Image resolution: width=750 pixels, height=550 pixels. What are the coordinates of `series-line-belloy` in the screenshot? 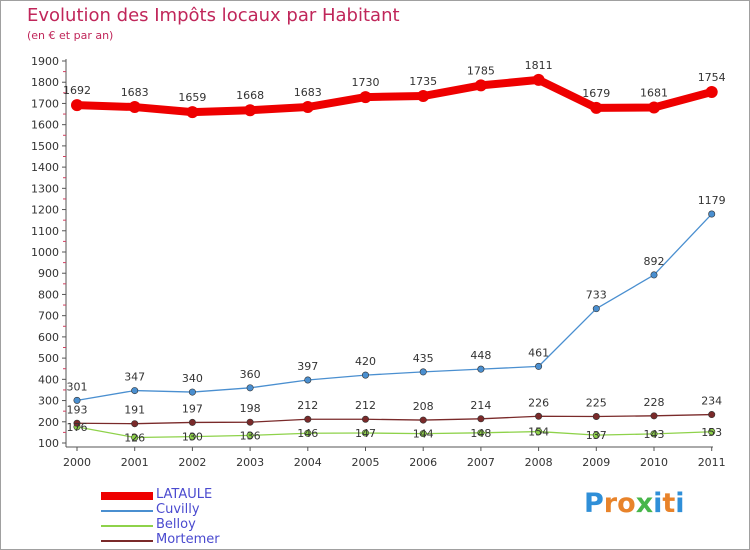 It's located at (394, 432).